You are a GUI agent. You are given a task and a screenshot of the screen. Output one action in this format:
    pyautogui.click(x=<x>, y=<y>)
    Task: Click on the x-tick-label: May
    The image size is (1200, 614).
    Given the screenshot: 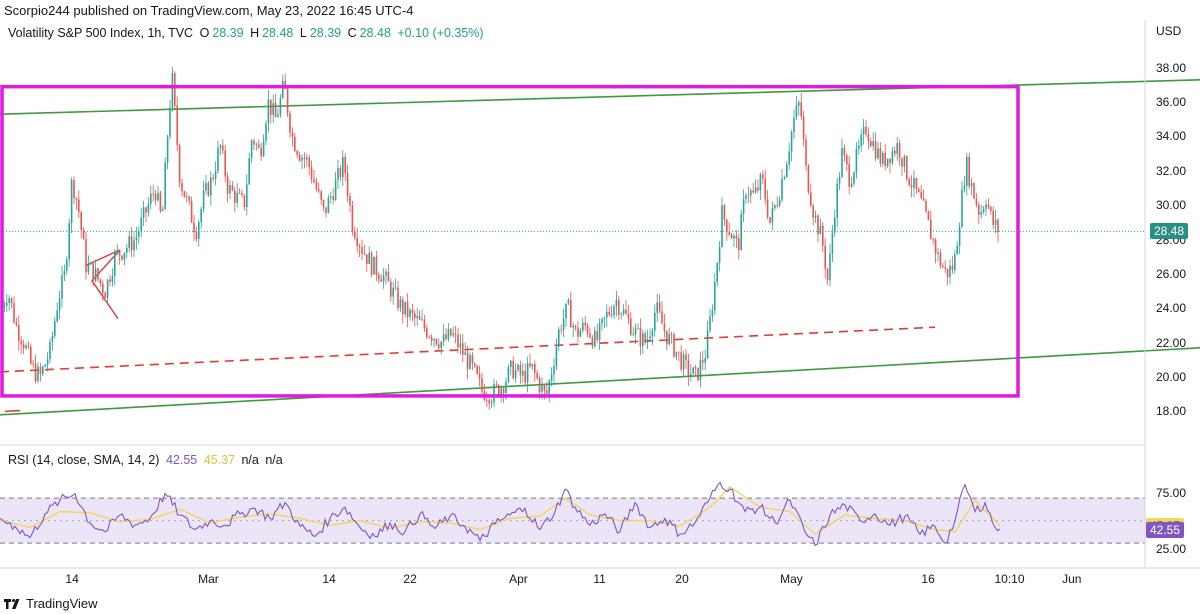 What is the action you would take?
    pyautogui.click(x=791, y=579)
    